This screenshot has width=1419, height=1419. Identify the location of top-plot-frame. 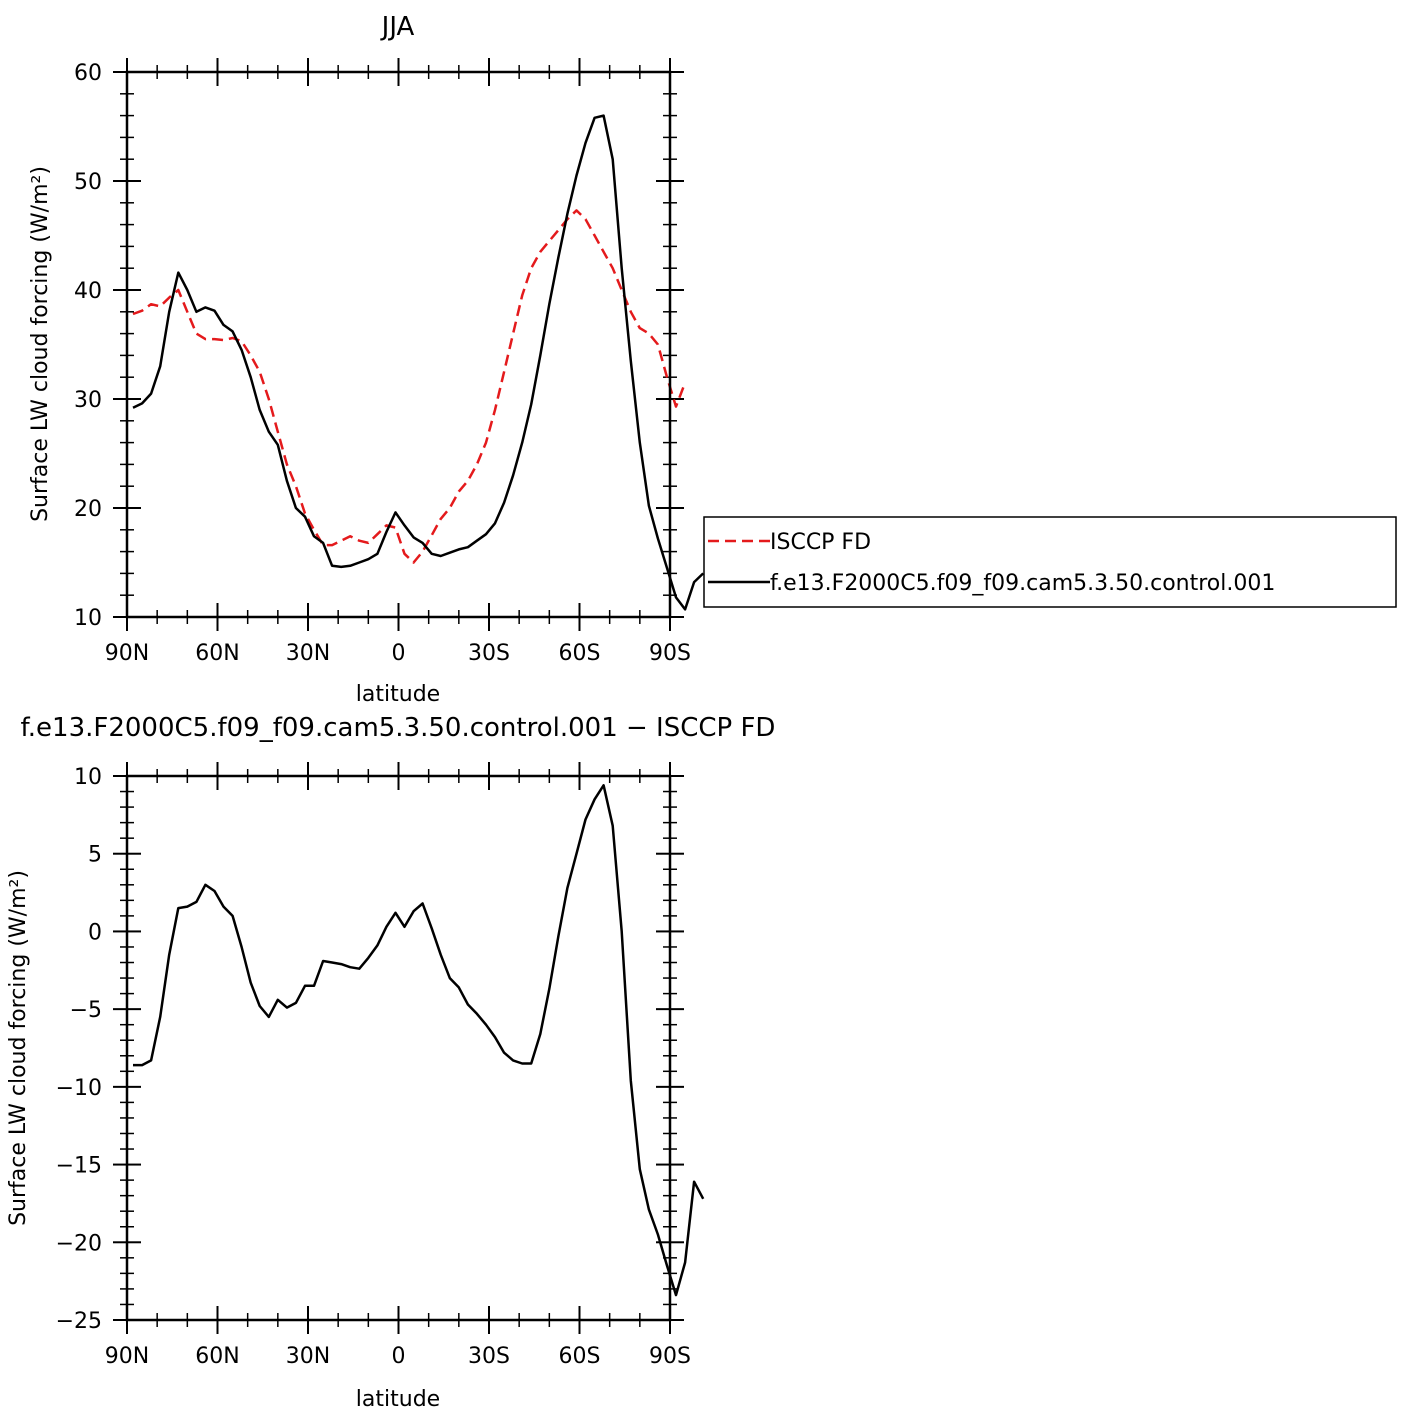
(398, 344).